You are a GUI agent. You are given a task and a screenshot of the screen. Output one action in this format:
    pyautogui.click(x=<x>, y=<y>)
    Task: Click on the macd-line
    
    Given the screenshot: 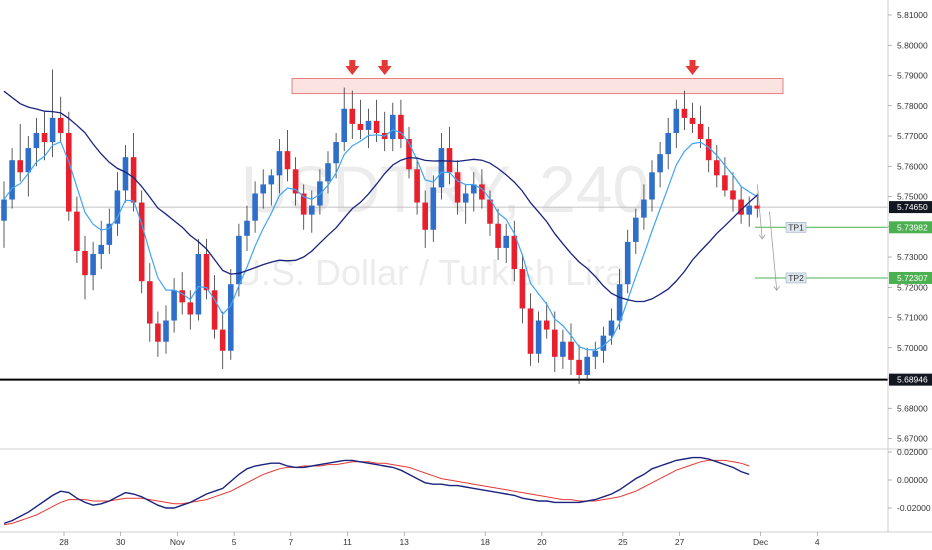 What is the action you would take?
    pyautogui.click(x=376, y=490)
    